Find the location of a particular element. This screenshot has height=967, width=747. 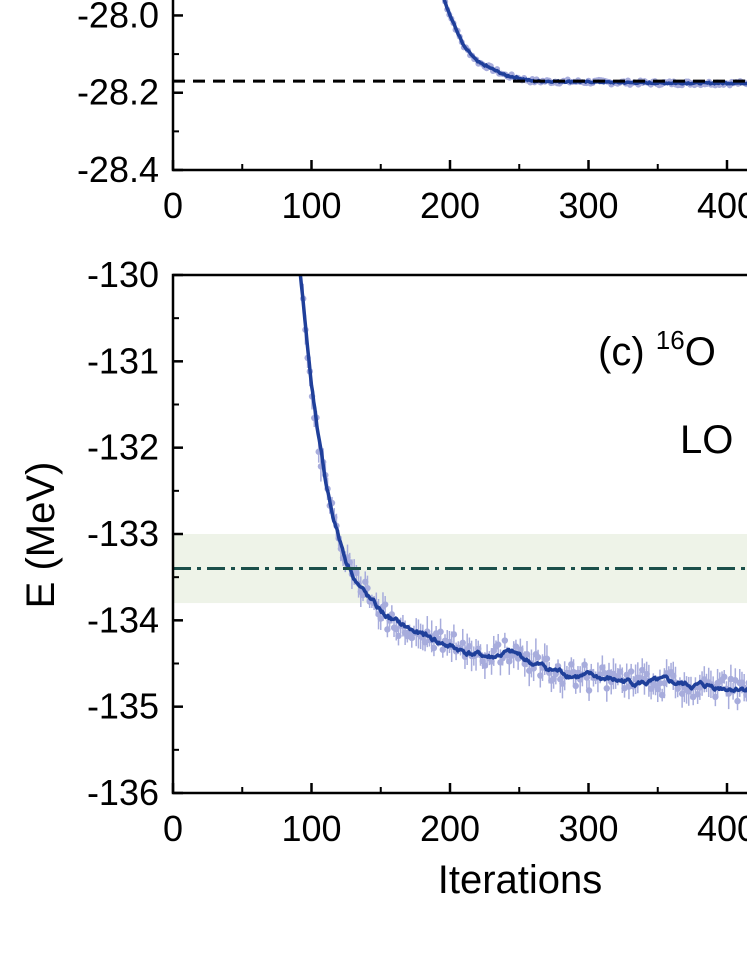

c-panel-annotation: (c) 16O is located at coordinates (657, 349).